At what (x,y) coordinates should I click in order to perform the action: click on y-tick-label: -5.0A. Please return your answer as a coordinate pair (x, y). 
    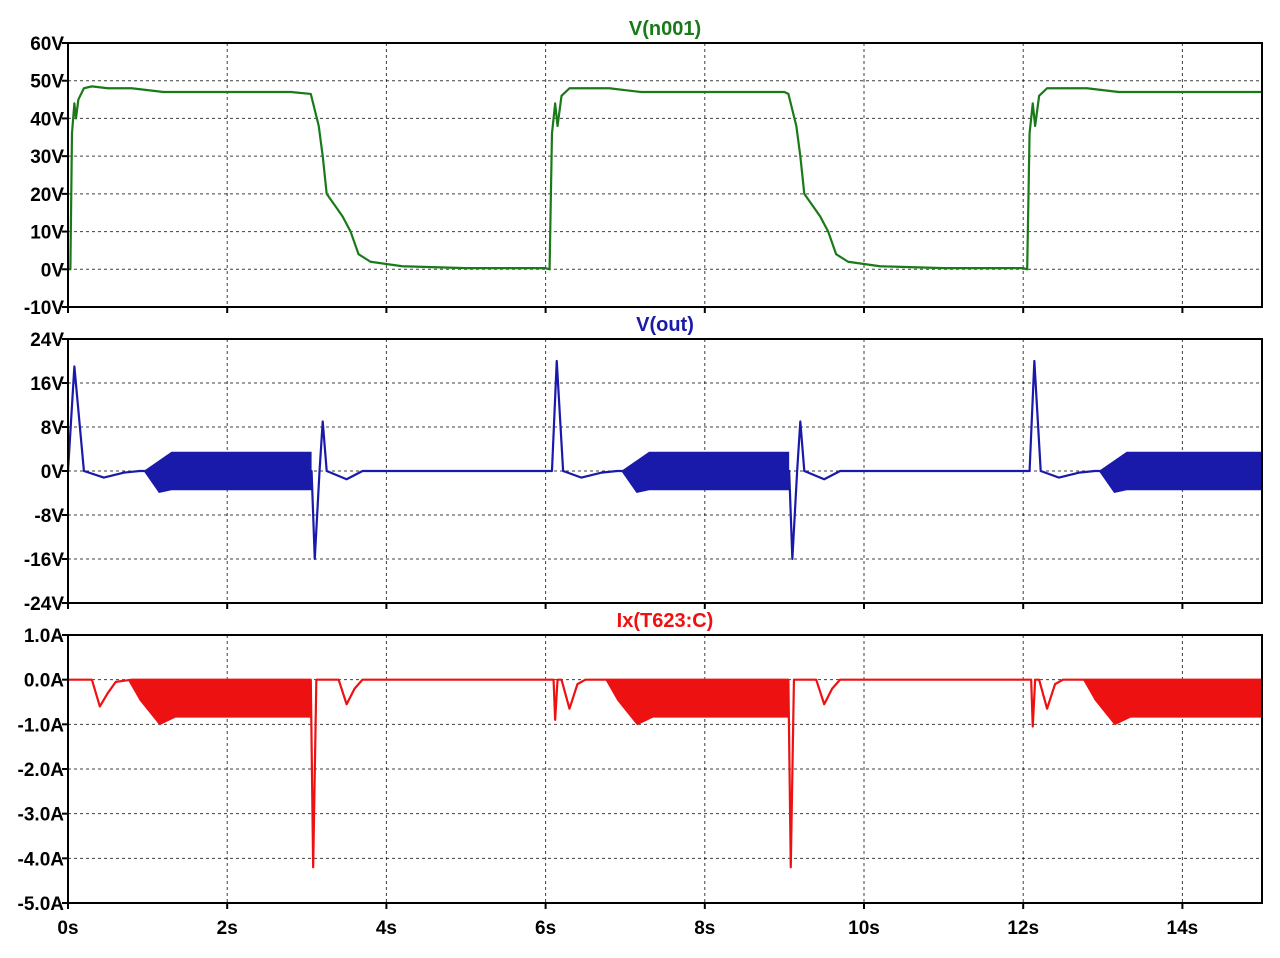
    Looking at the image, I should click on (41, 904).